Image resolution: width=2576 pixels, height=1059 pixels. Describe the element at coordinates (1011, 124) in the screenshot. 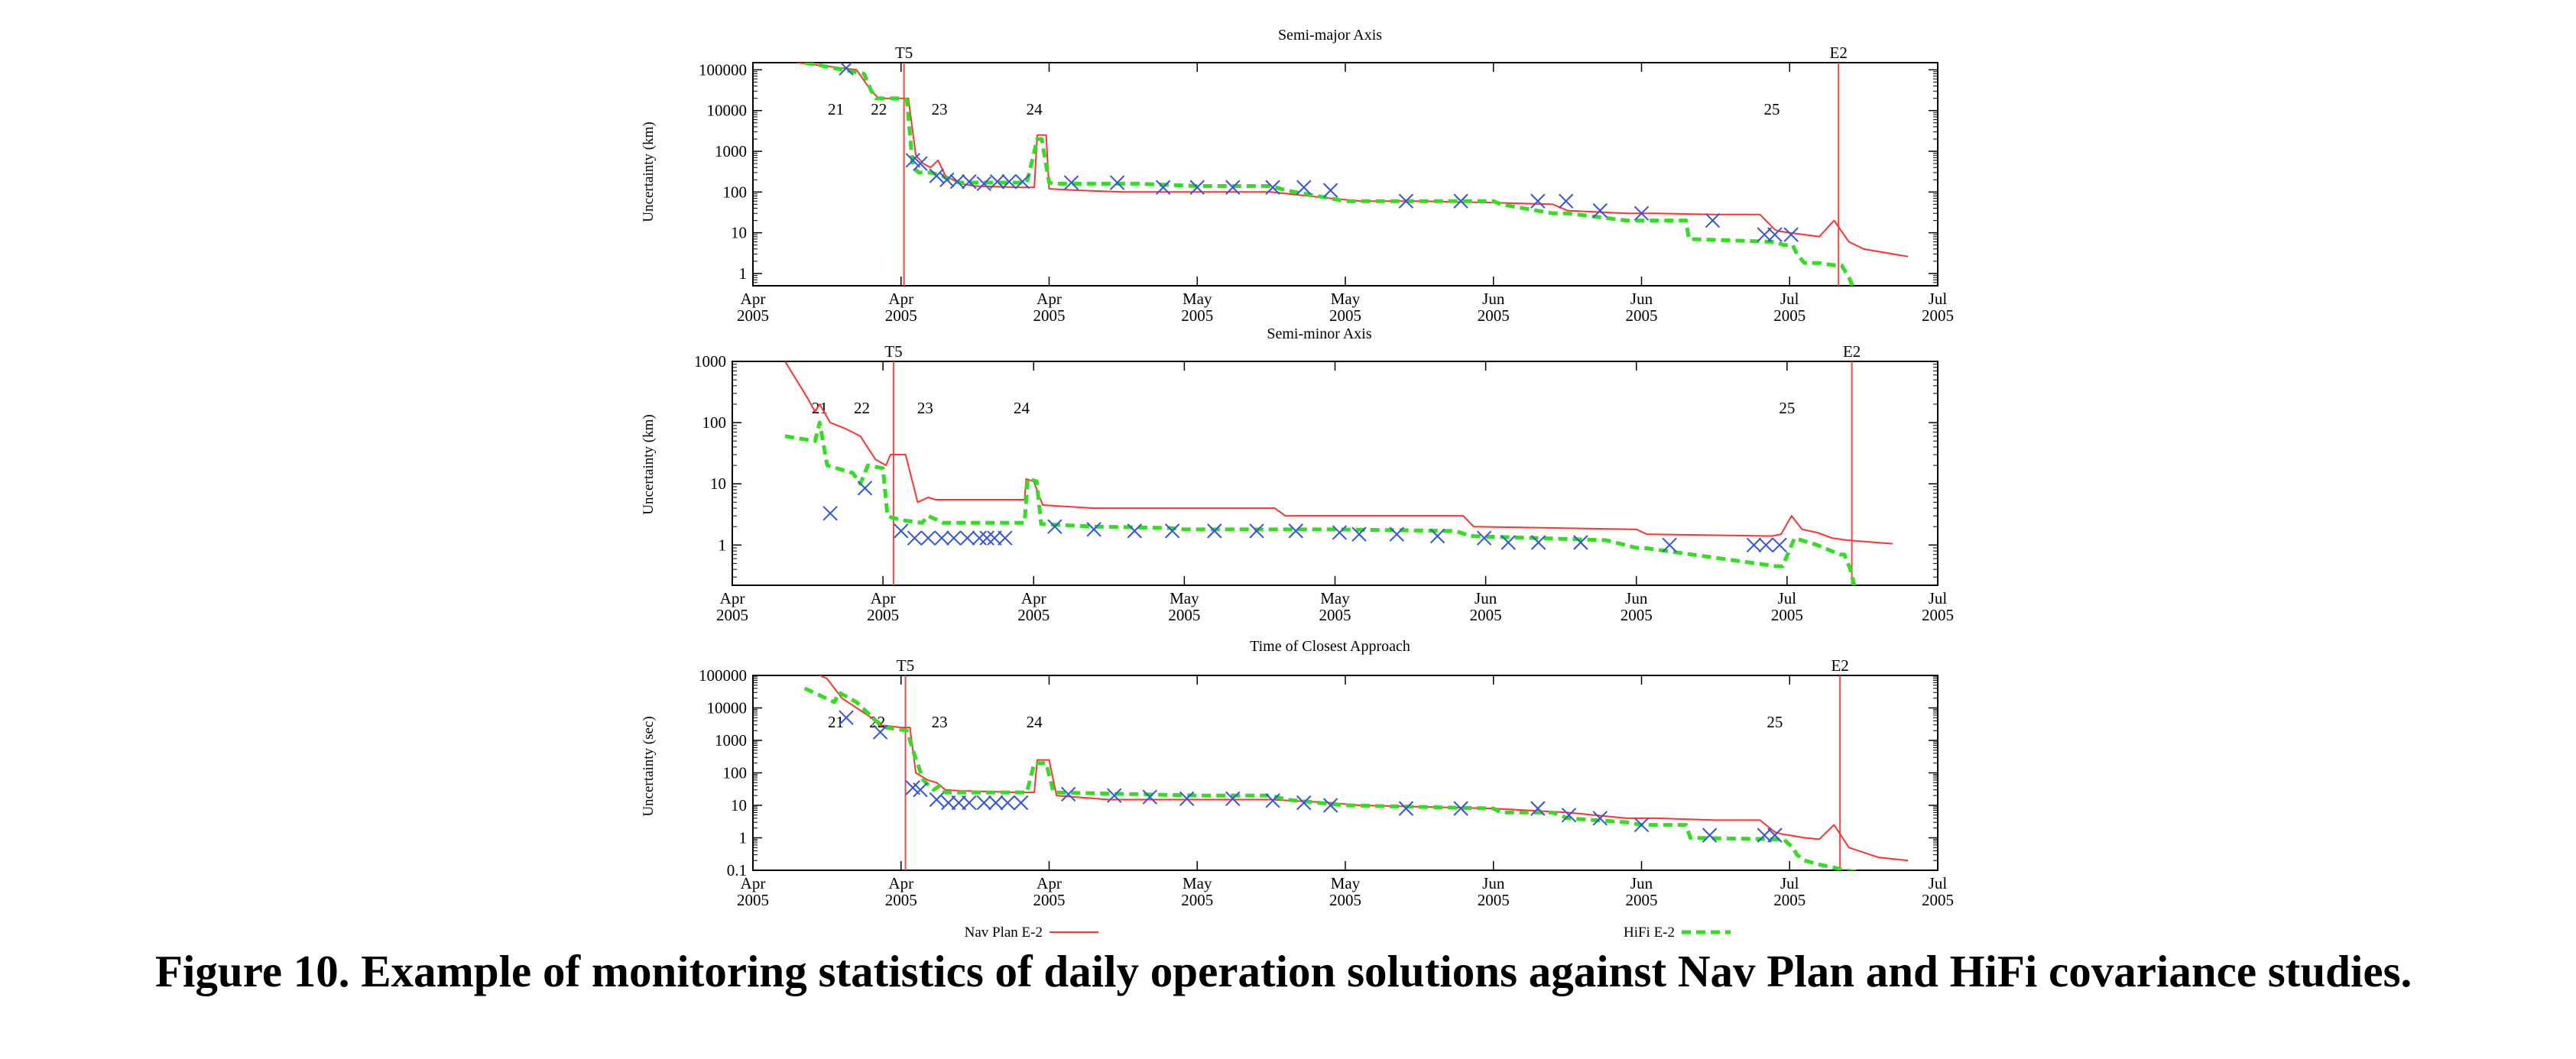

I see `panel-semi-major-axis: Semi-major Axis Uncertainty (km)` at that location.